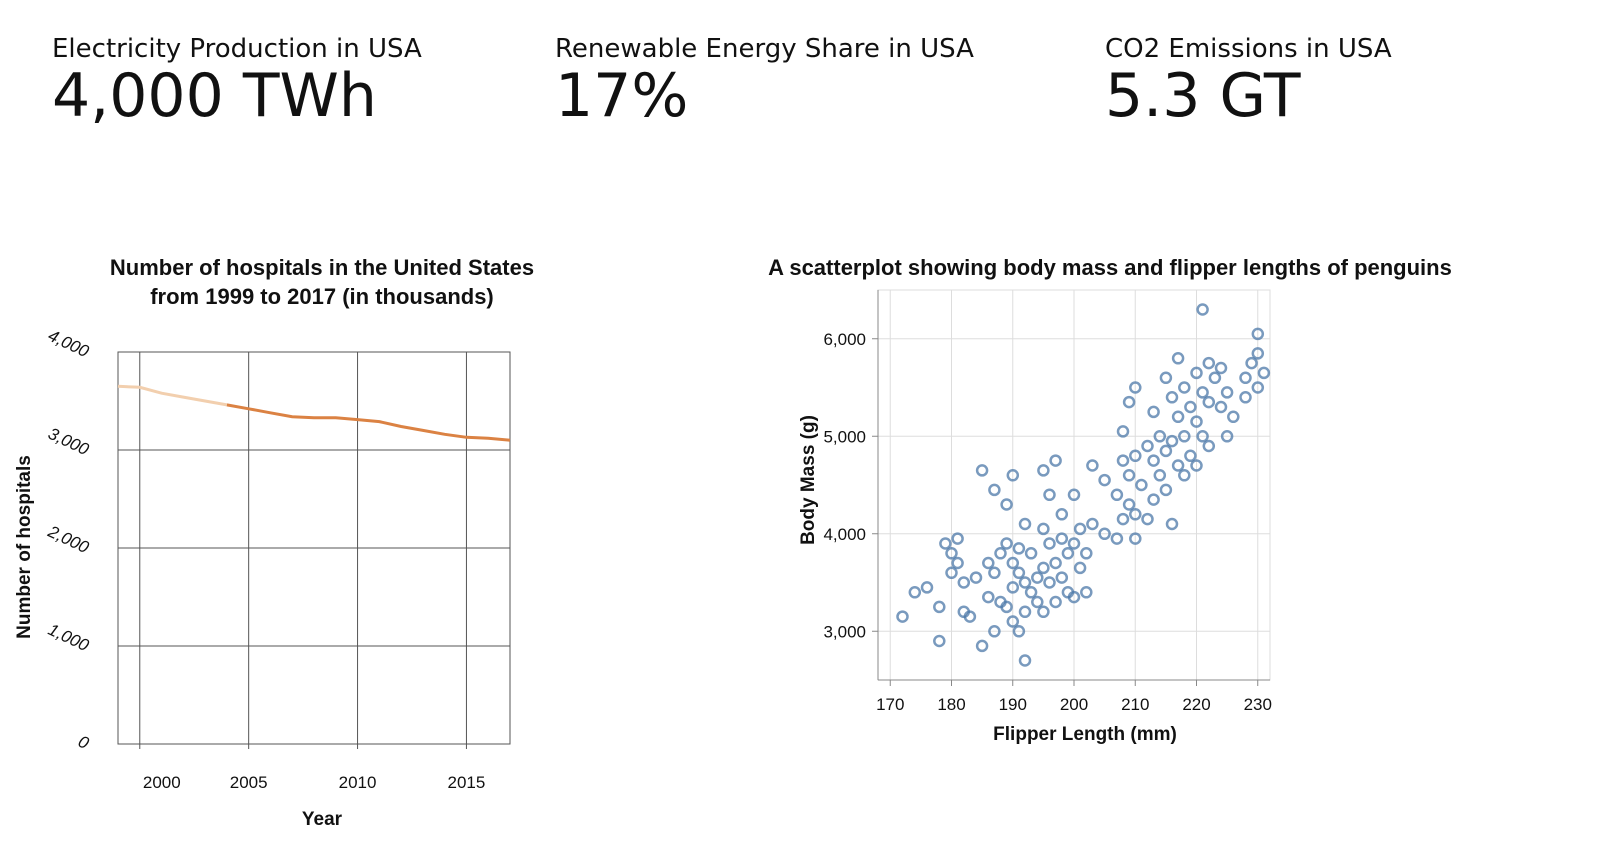 Image resolution: width=1600 pixels, height=850 pixels. I want to click on y-axis-title: Number of hospitals, so click(24, 547).